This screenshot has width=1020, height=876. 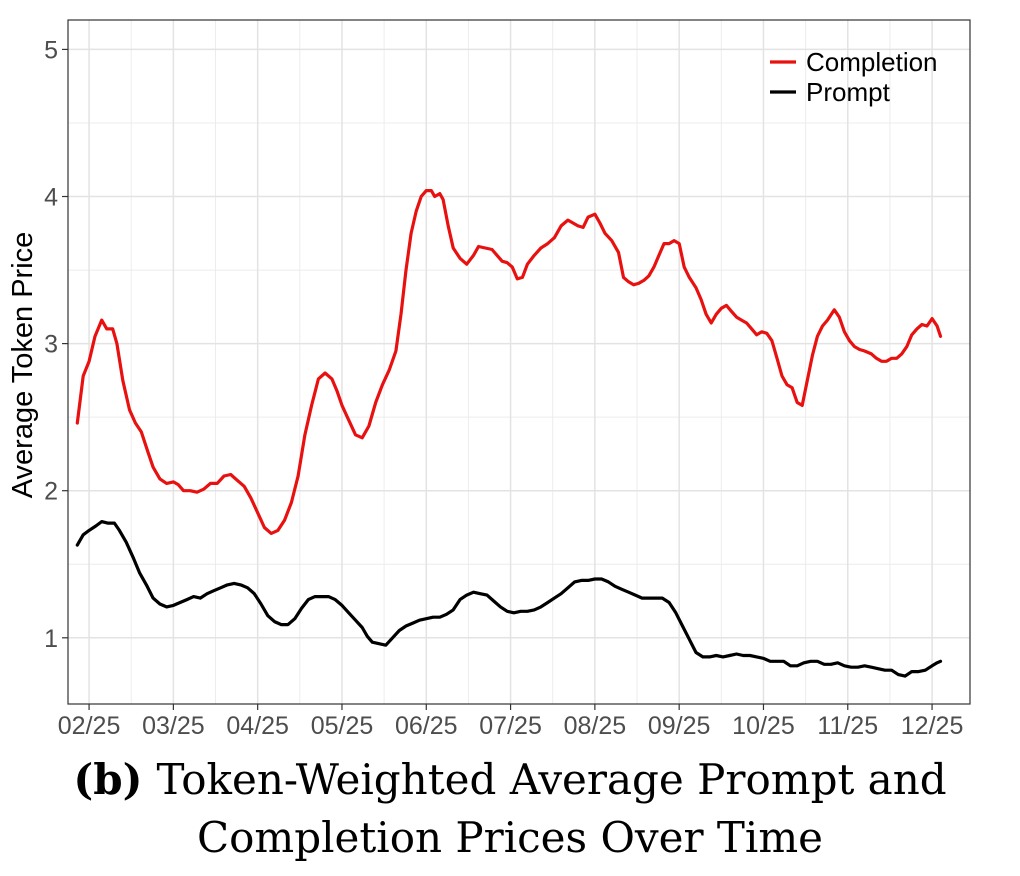 I want to click on x-tick-label: 07/25, so click(x=510, y=726).